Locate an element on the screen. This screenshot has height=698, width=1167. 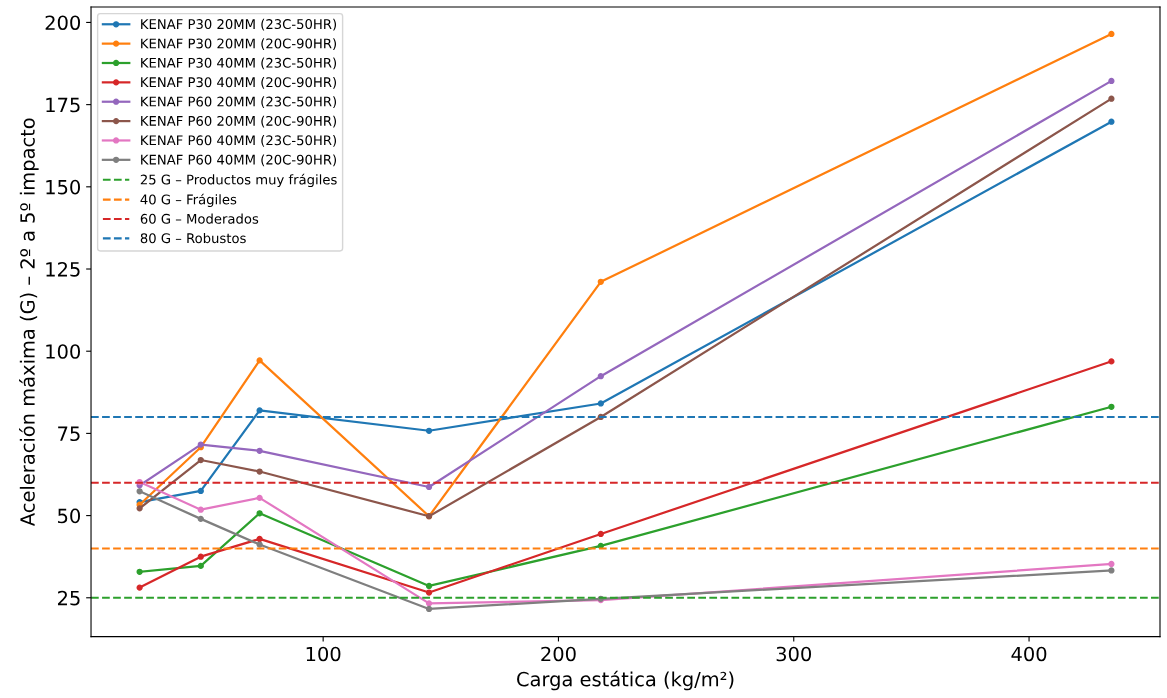
y-tick-label: 50 is located at coordinates (69, 516).